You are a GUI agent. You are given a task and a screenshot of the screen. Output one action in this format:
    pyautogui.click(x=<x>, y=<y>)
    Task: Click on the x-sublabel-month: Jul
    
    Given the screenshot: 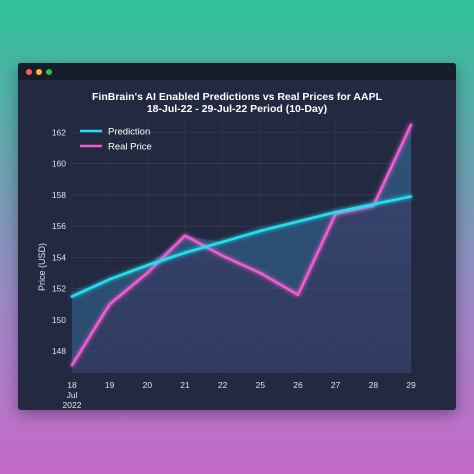 What is the action you would take?
    pyautogui.click(x=72, y=395)
    